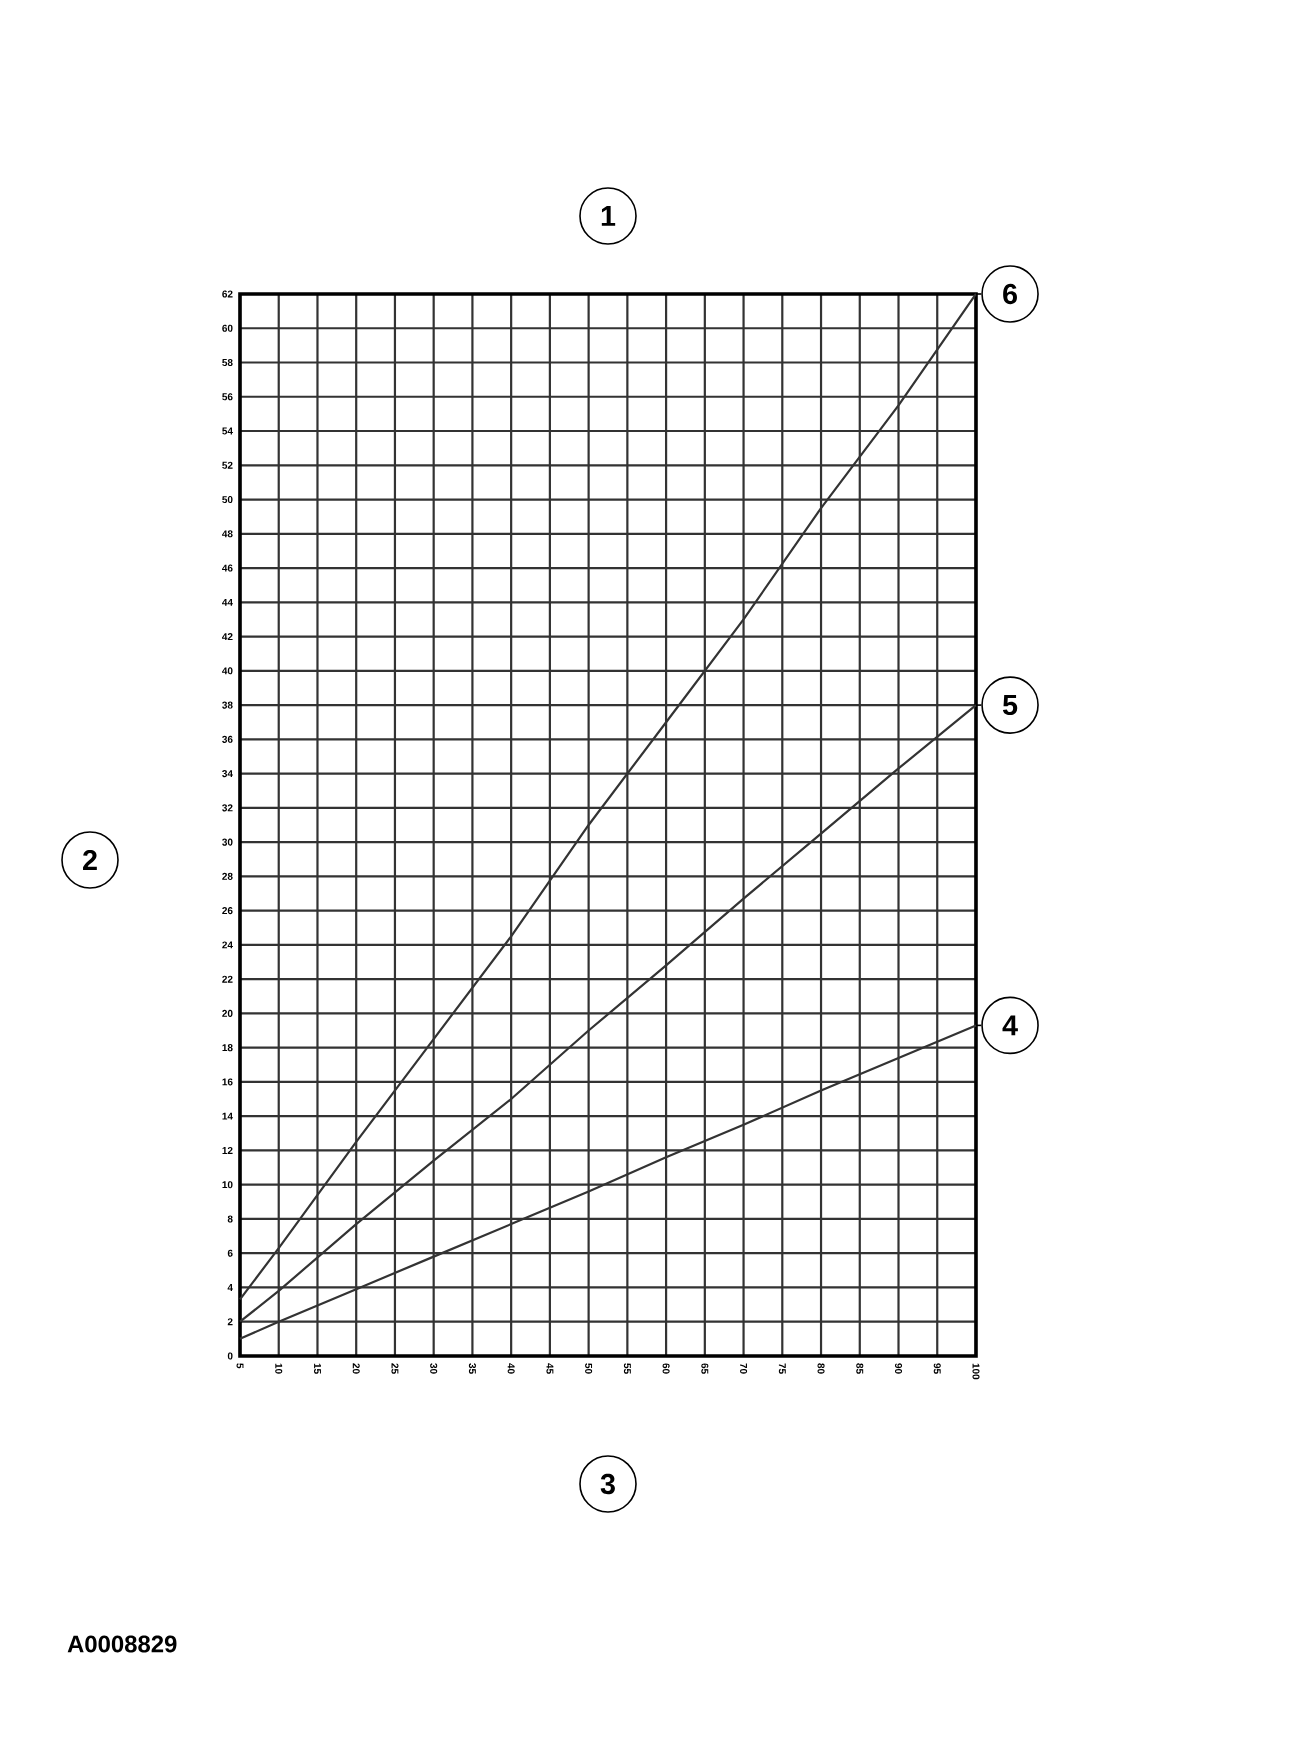 Image resolution: width=1290 pixels, height=1740 pixels. What do you see at coordinates (1010, 705) in the screenshot?
I see `series-label: 5` at bounding box center [1010, 705].